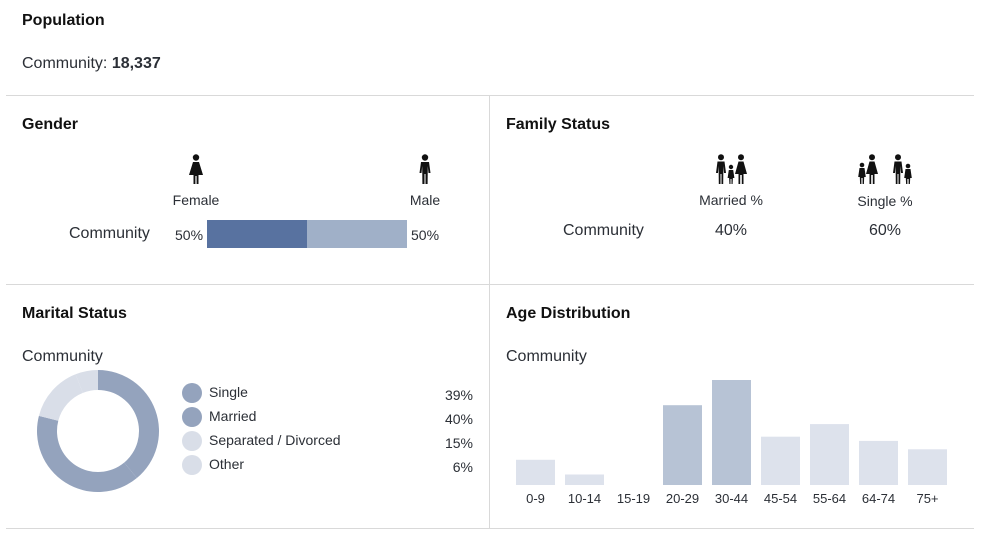 The image size is (986, 541). What do you see at coordinates (136, 63) in the screenshot?
I see `population-community-value: 18,337` at bounding box center [136, 63].